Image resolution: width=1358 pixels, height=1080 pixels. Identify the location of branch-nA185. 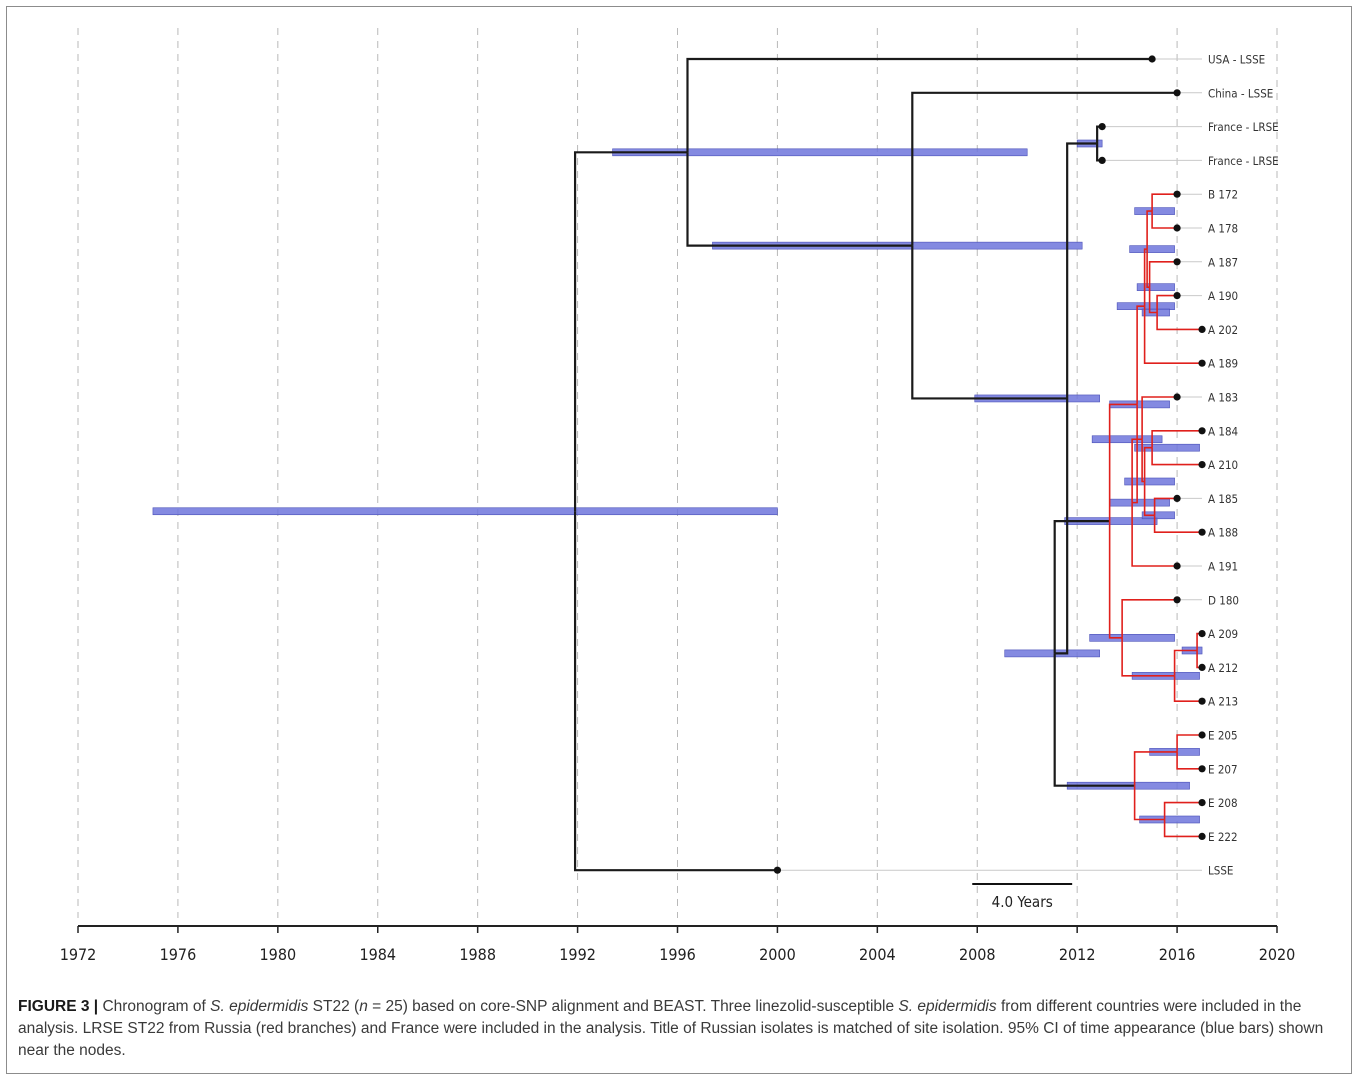
(1149, 499).